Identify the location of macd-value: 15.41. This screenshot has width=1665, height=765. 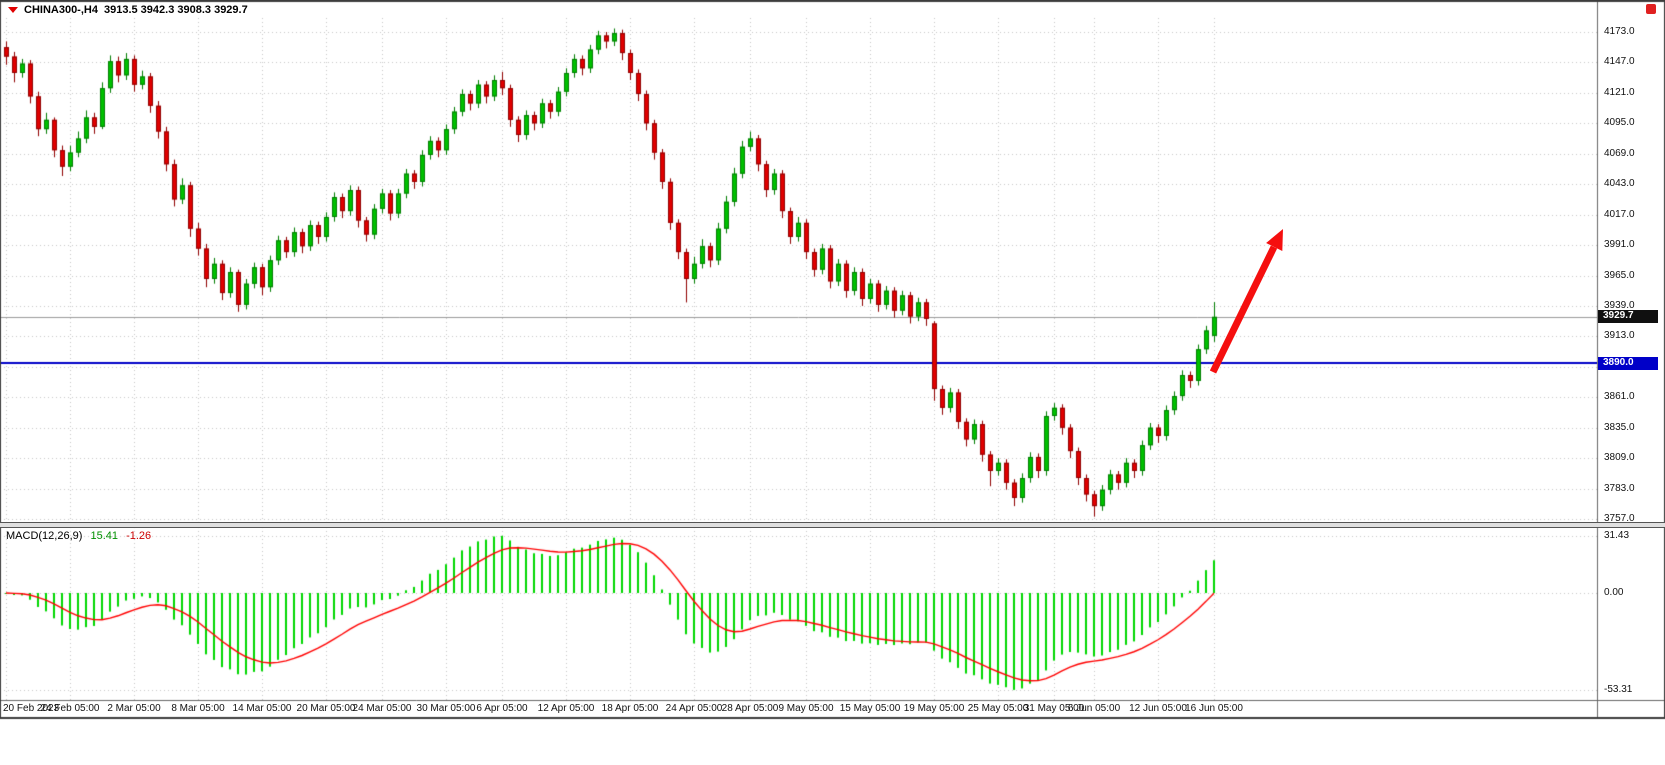
(104, 536).